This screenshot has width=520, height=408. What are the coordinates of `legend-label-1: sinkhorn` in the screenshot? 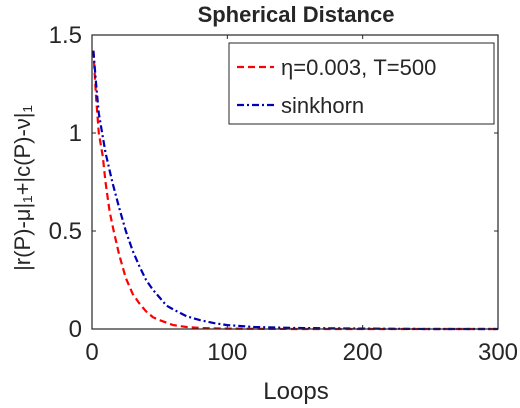 It's located at (322, 105).